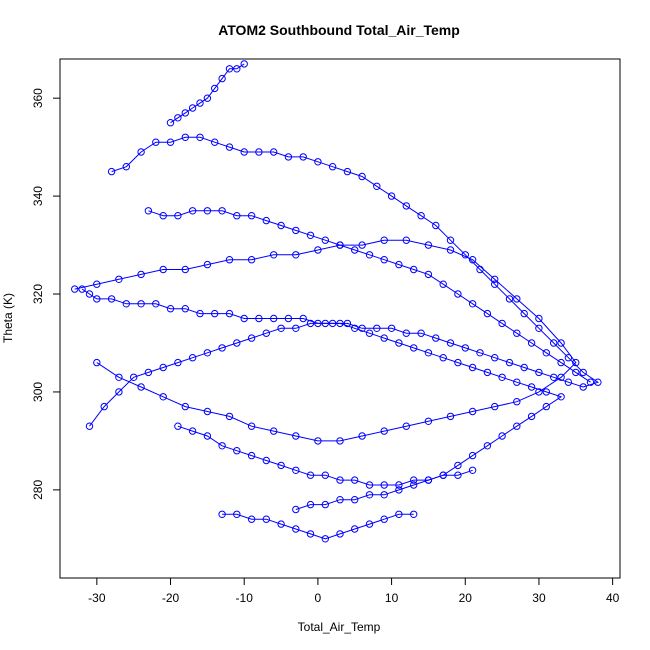 This screenshot has width=650, height=650. What do you see at coordinates (392, 598) in the screenshot?
I see `x-tick-label: 10` at bounding box center [392, 598].